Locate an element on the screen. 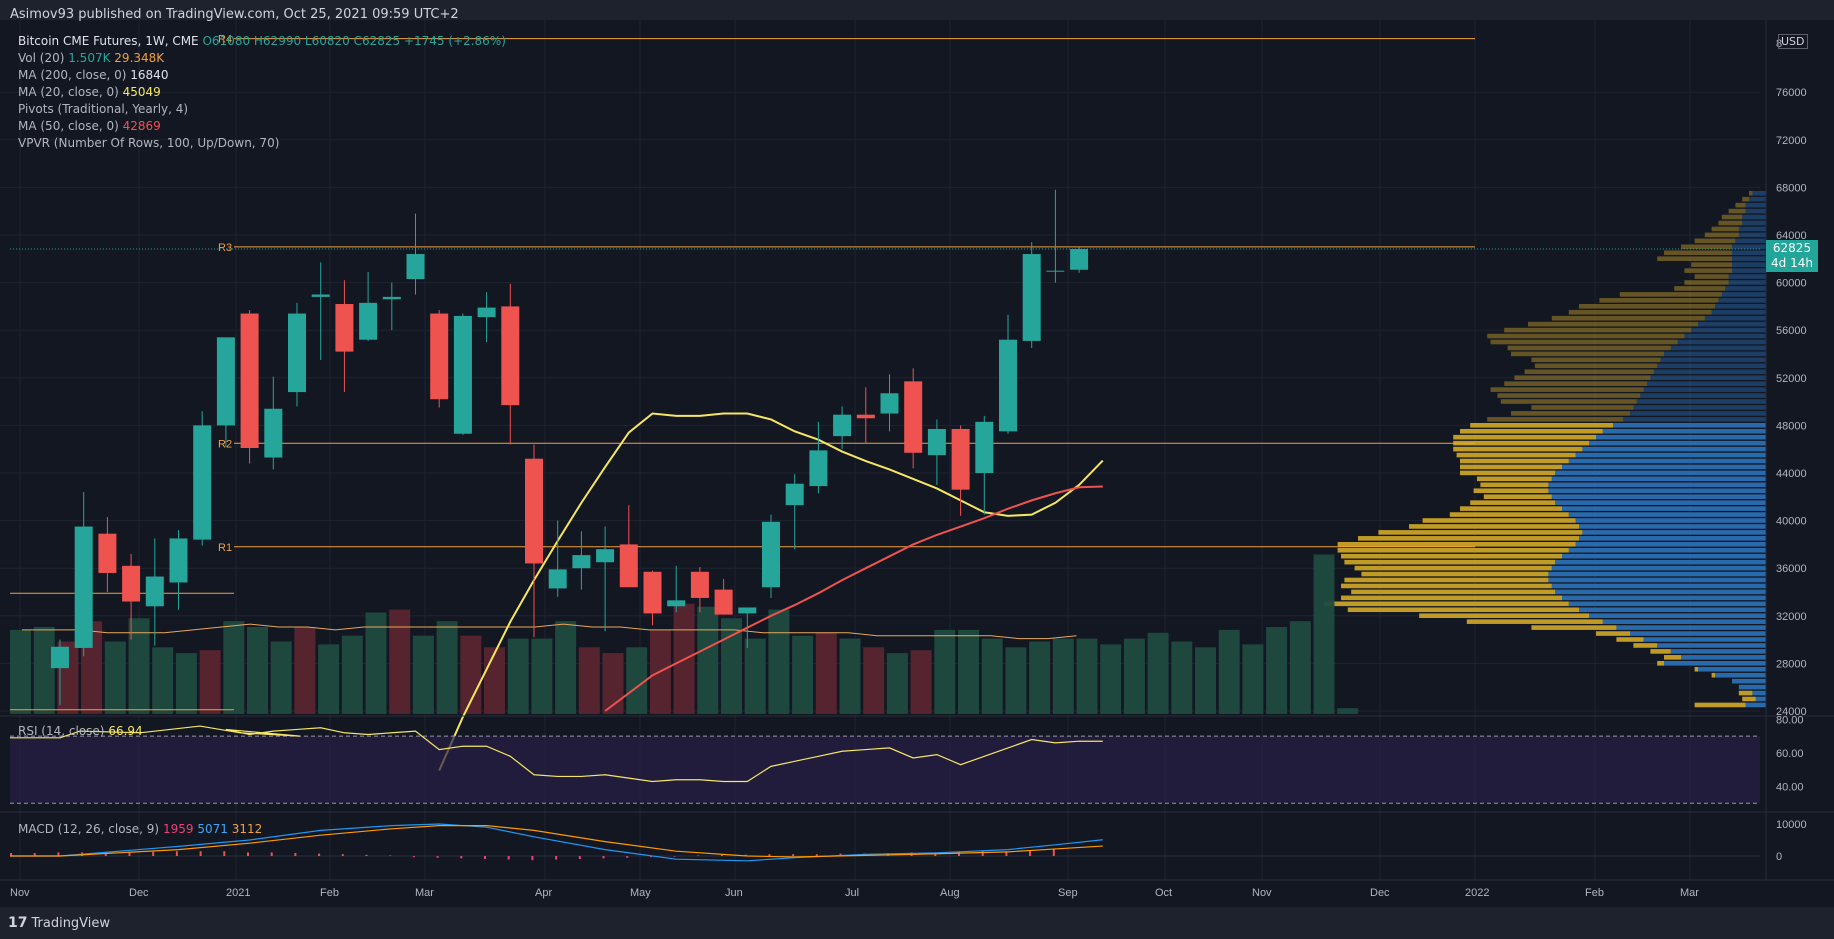 Image resolution: width=1834 pixels, height=939 pixels. time-tick-label: Feb is located at coordinates (329, 893).